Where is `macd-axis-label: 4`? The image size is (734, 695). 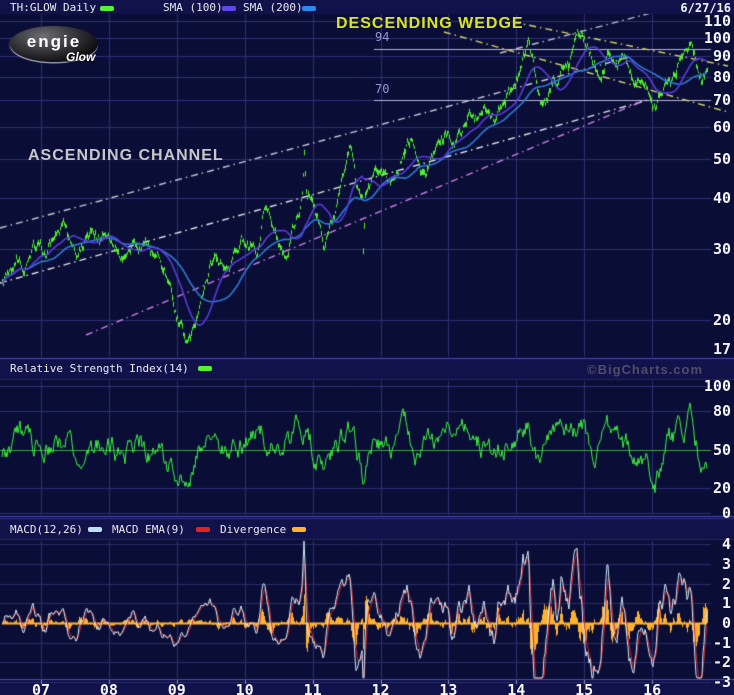 macd-axis-label: 4 is located at coordinates (726, 544).